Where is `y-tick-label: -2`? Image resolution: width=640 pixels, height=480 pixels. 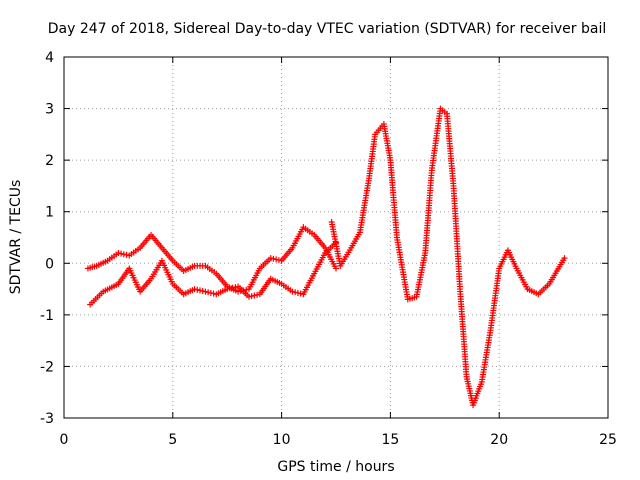 y-tick-label: -2 is located at coordinates (47, 367).